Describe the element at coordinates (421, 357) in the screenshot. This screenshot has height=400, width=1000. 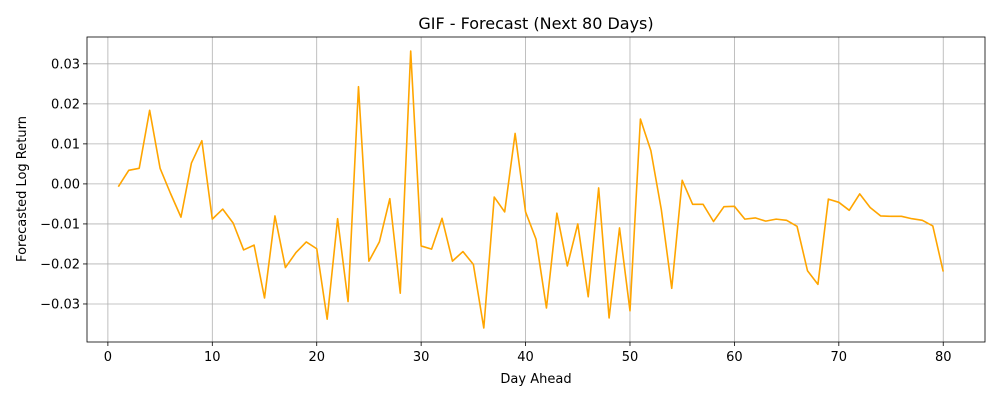
I see `x-tick-label: 30` at that location.